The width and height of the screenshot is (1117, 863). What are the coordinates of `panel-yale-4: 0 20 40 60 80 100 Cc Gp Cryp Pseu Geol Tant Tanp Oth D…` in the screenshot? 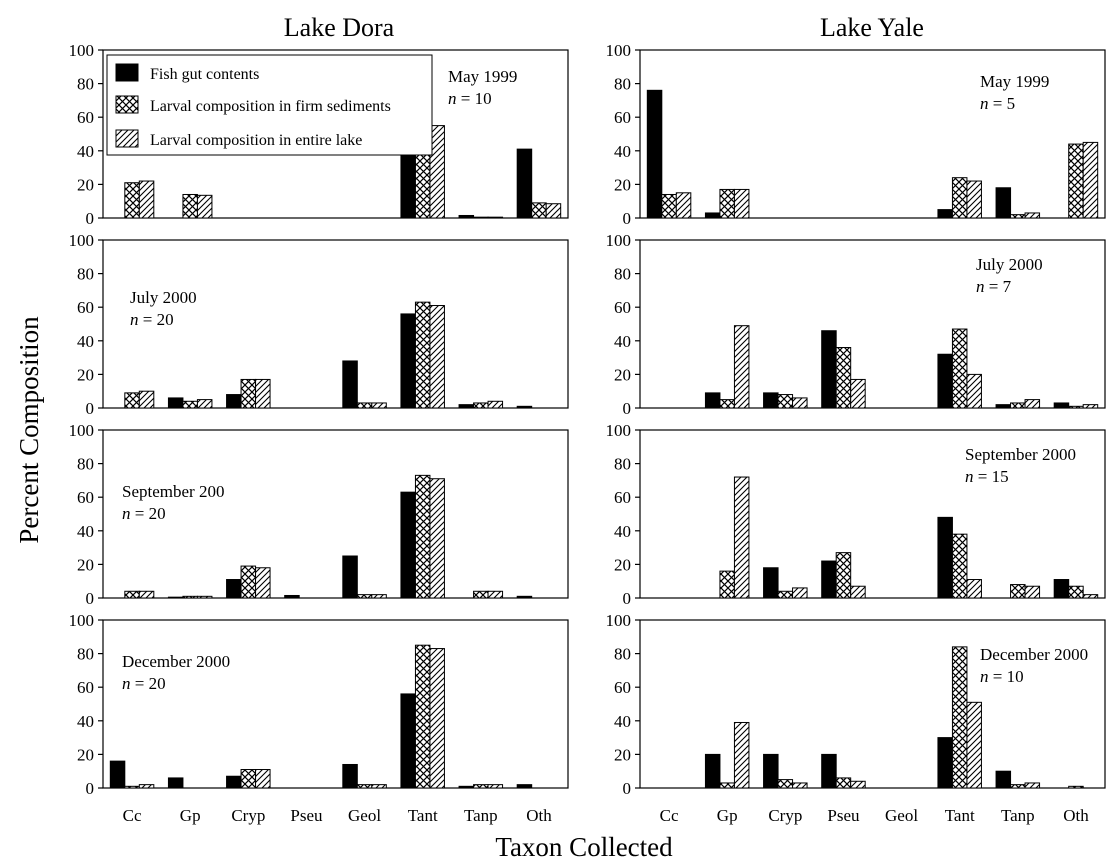 It's located at (856, 718).